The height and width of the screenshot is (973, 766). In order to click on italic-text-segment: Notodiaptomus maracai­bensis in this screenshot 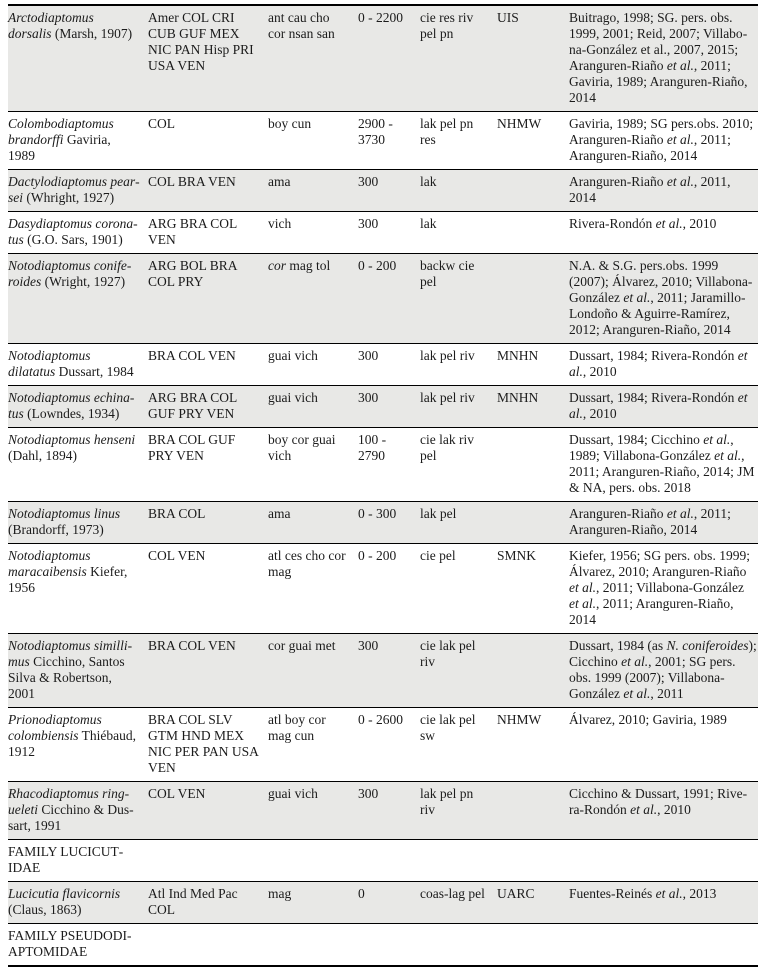, I will do `click(49, 563)`.